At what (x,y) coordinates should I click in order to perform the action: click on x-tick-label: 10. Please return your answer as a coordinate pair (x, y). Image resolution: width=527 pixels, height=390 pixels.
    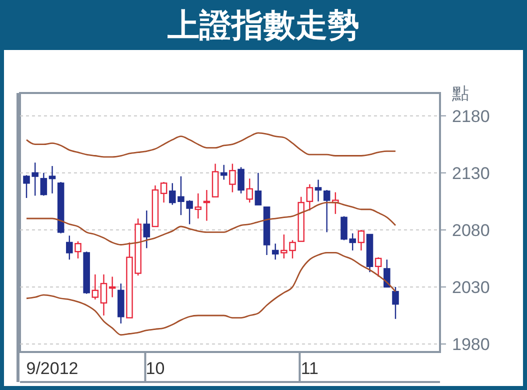
    Looking at the image, I should click on (155, 368).